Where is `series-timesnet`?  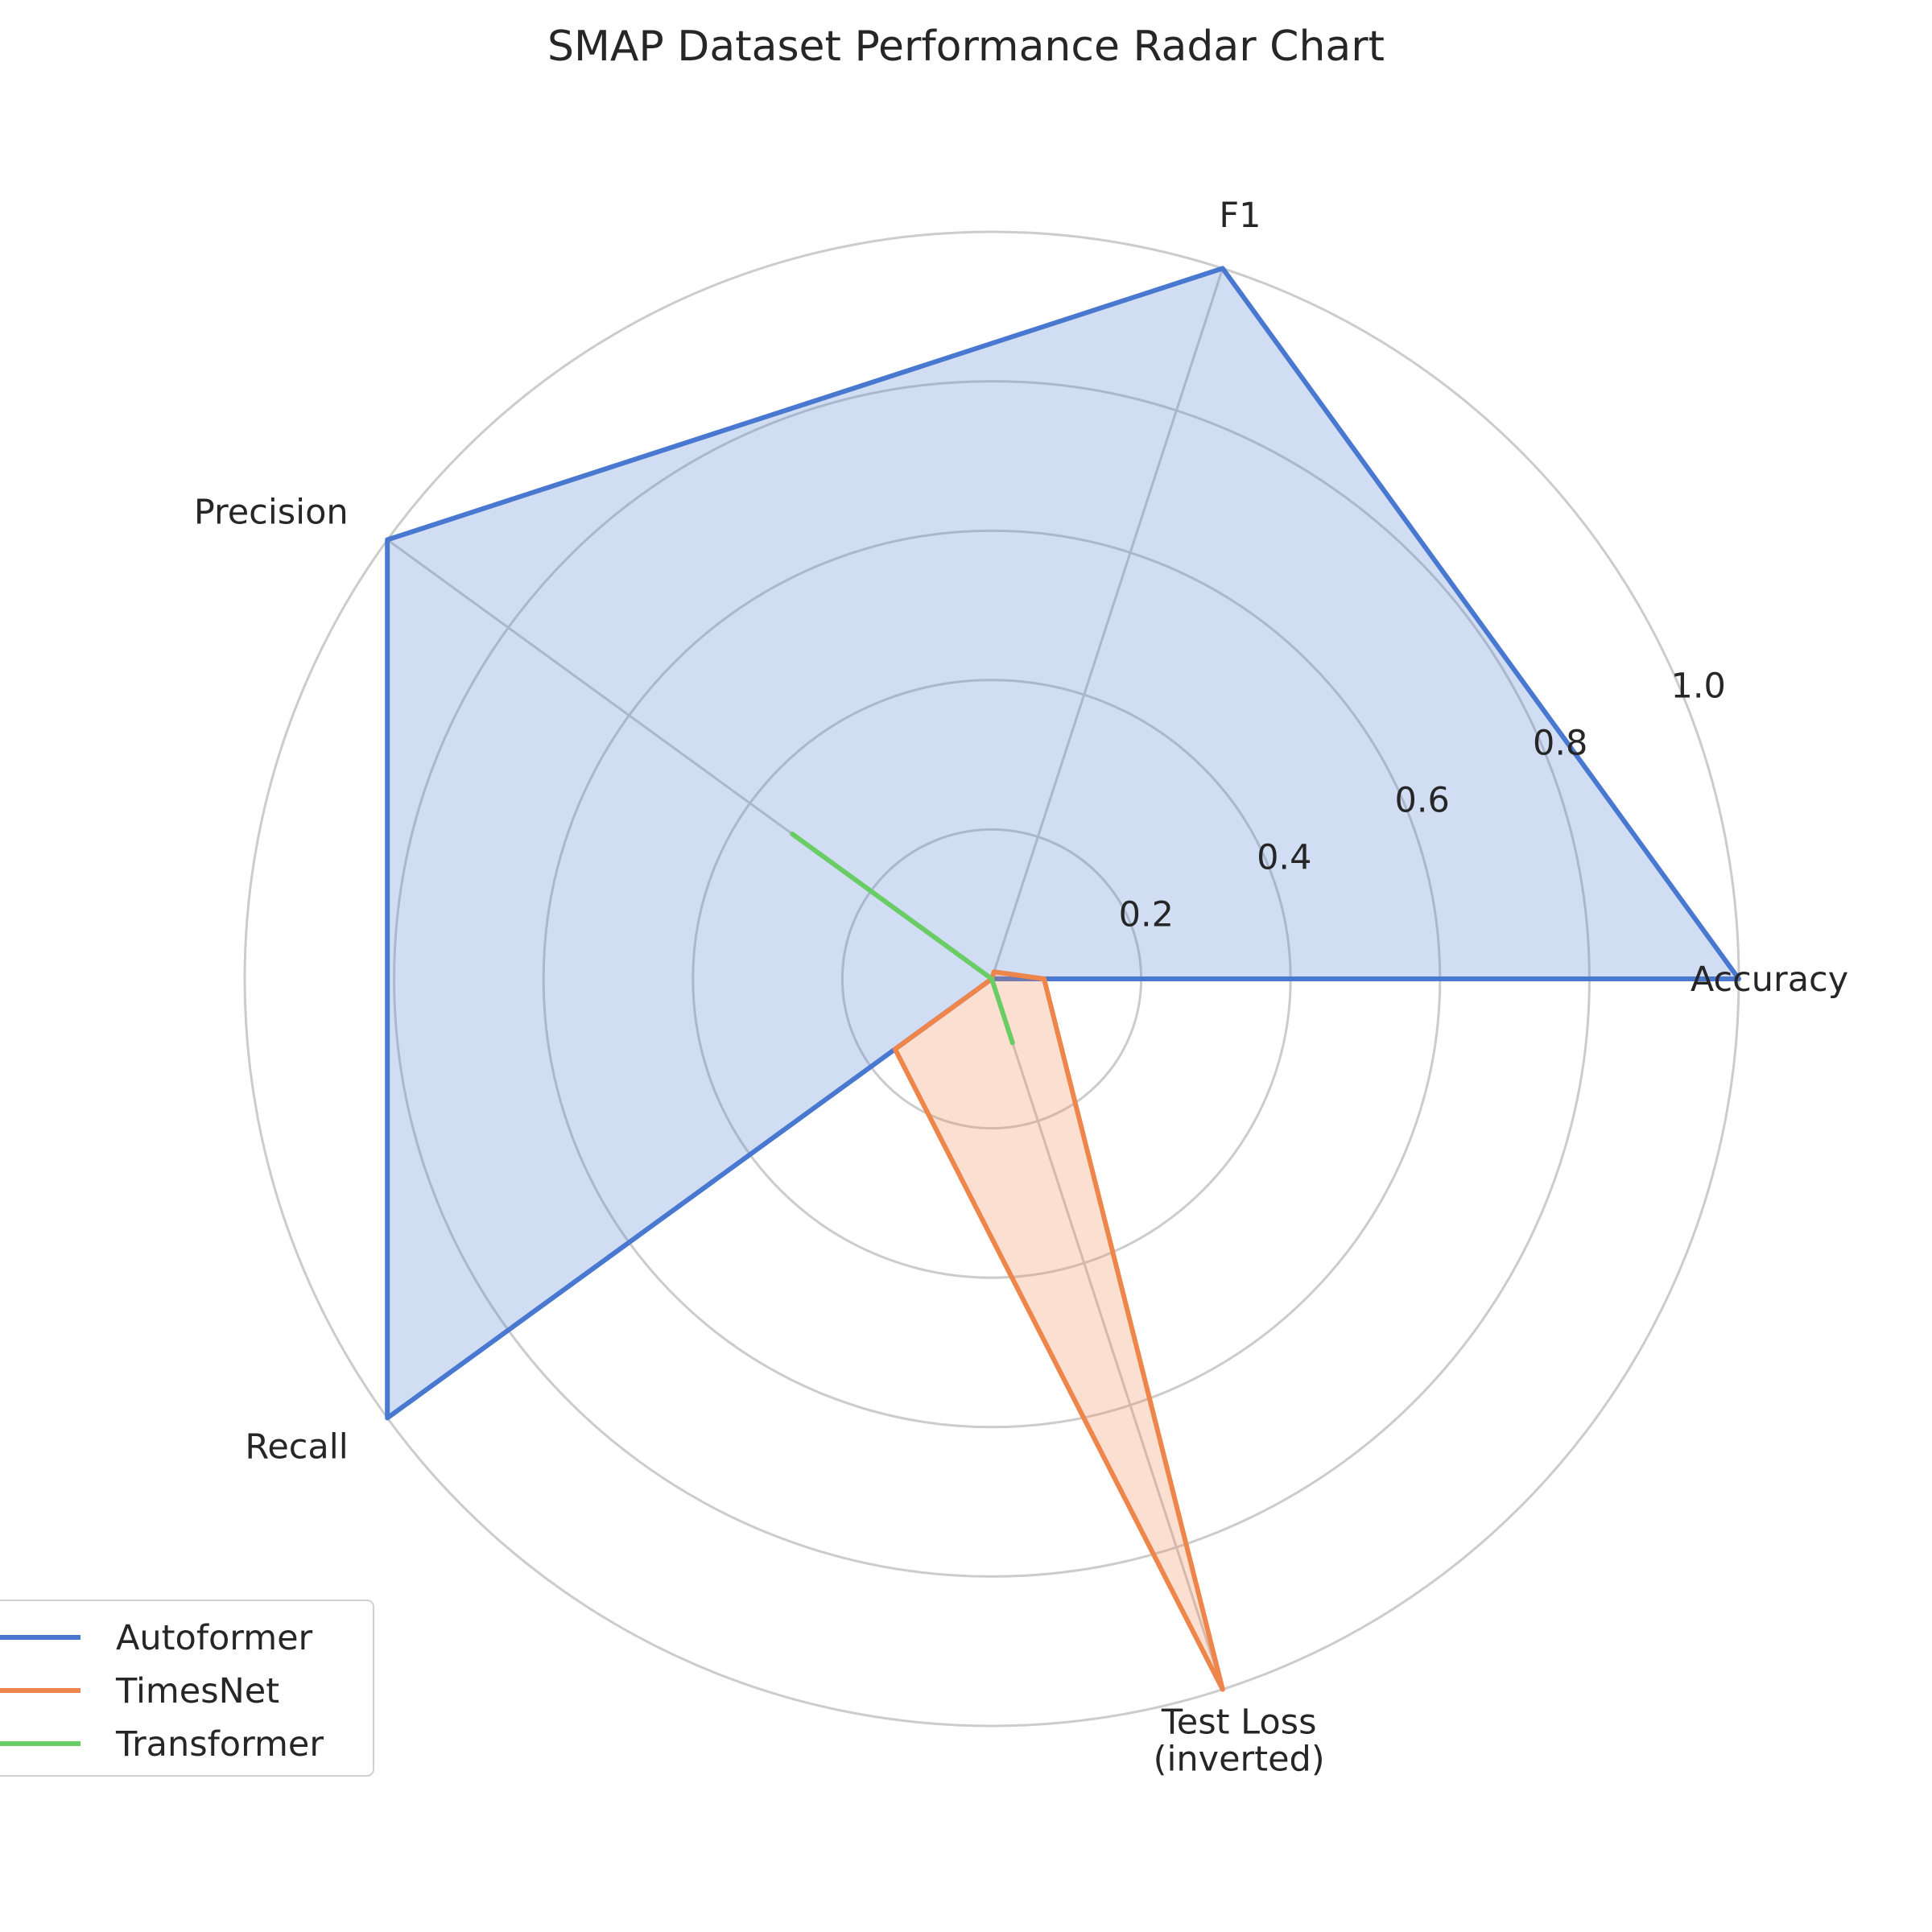
series-timesnet is located at coordinates (1058, 1330).